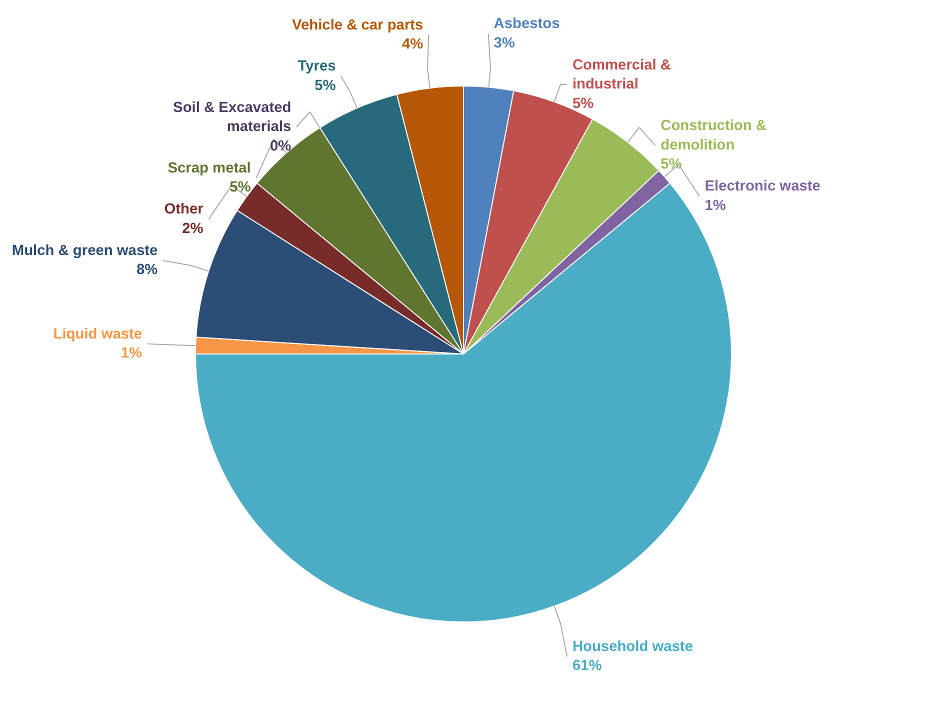 This screenshot has height=707, width=926. What do you see at coordinates (147, 270) in the screenshot?
I see `data-label: 8%` at bounding box center [147, 270].